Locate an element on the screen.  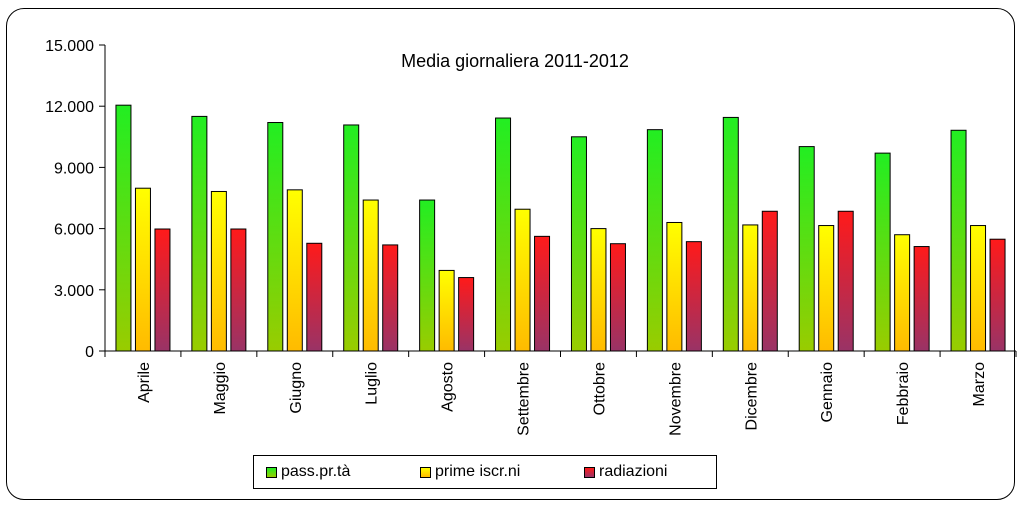
bar-radiazioni-novembre is located at coordinates (693, 296).